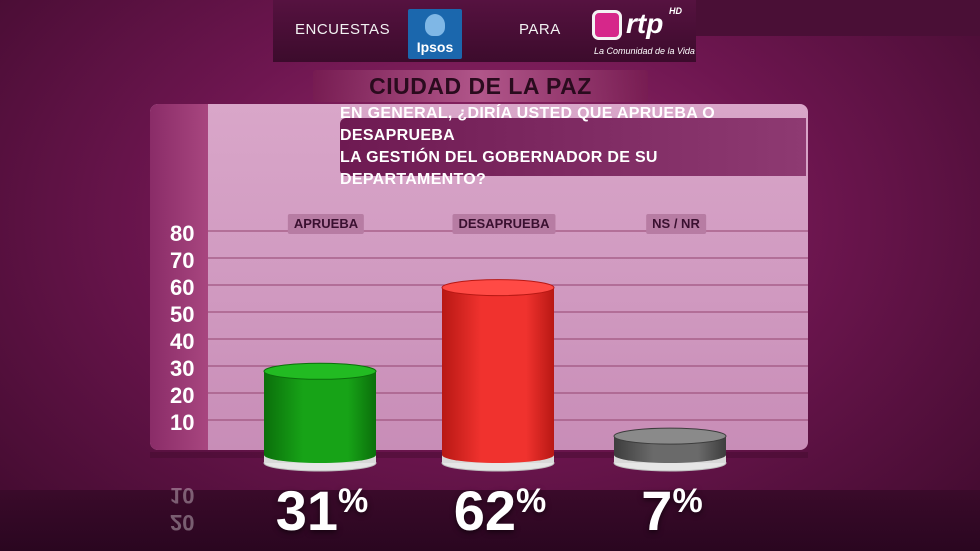 This screenshot has height=551, width=980. Describe the element at coordinates (307, 510) in the screenshot. I see `value-number: 31` at that location.